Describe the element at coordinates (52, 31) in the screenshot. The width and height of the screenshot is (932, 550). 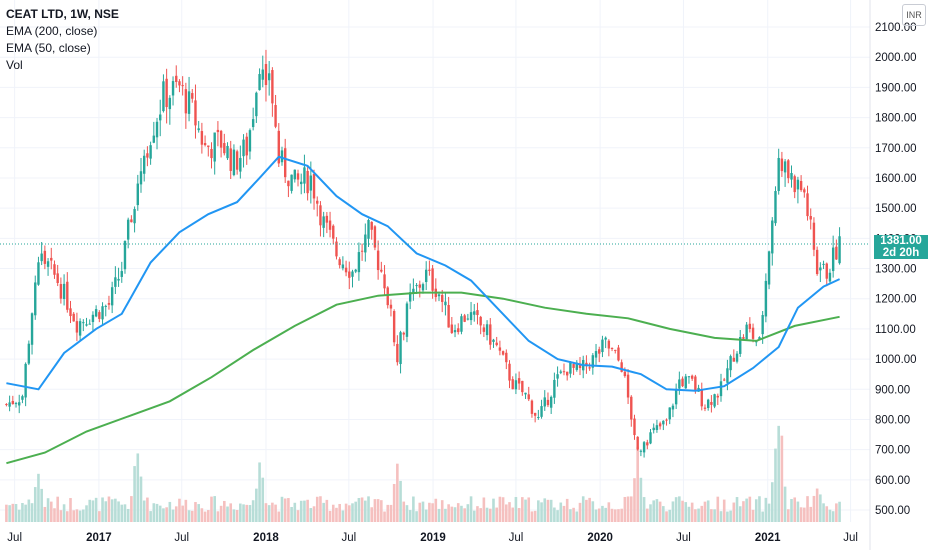
I see `legend-ema200: EMA (200, close)` at that location.